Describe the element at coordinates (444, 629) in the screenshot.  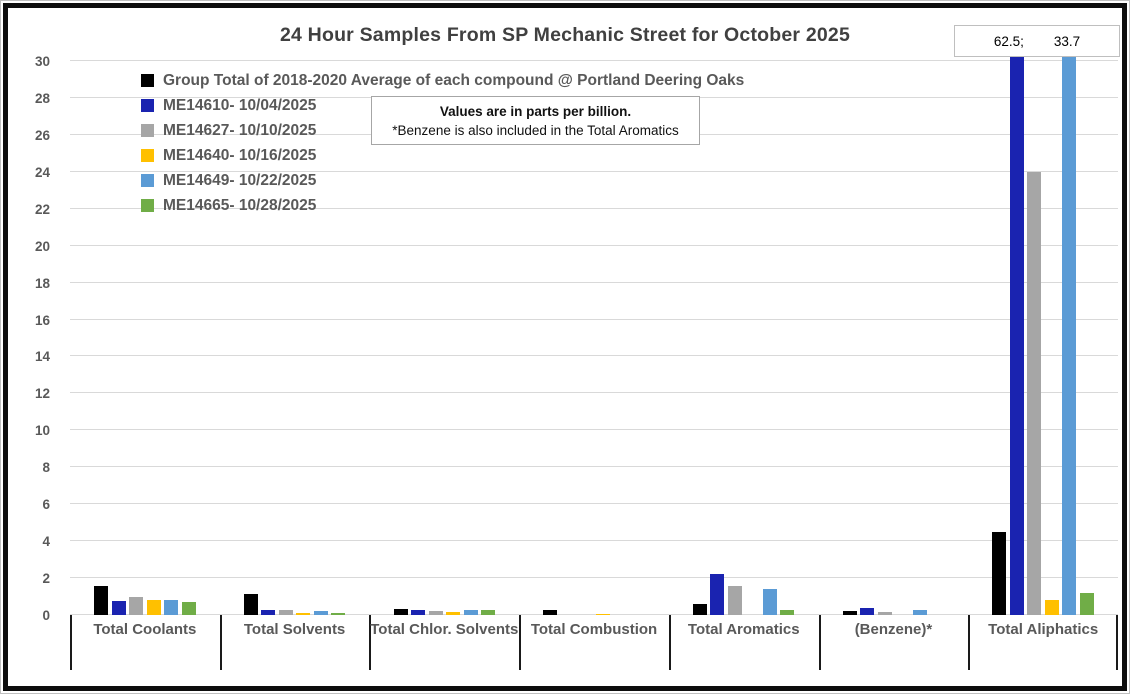
I see `x-label-3: Total Chlor. Solvents` at that location.